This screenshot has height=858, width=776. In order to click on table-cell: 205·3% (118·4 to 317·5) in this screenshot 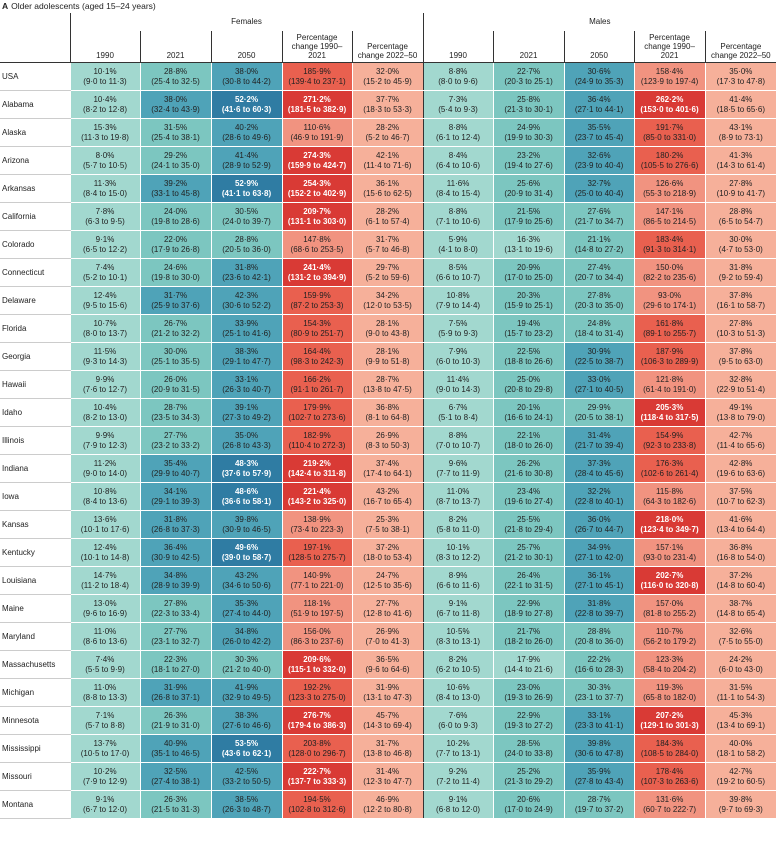, I will do `click(669, 412)`.